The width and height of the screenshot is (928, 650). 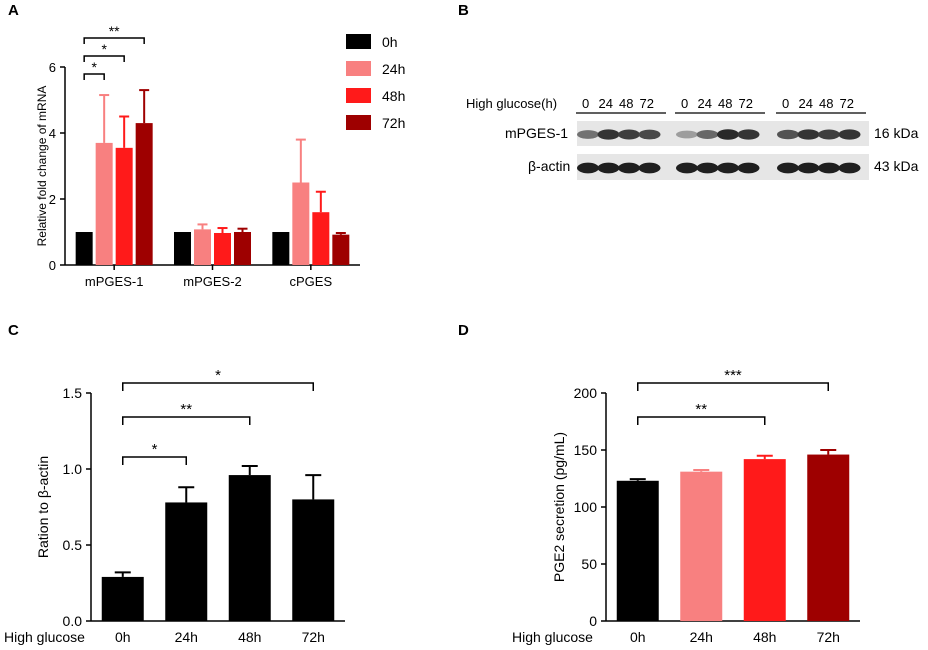 What do you see at coordinates (42, 166) in the screenshot?
I see `y-axis-title: Relative fold change of mRNA` at bounding box center [42, 166].